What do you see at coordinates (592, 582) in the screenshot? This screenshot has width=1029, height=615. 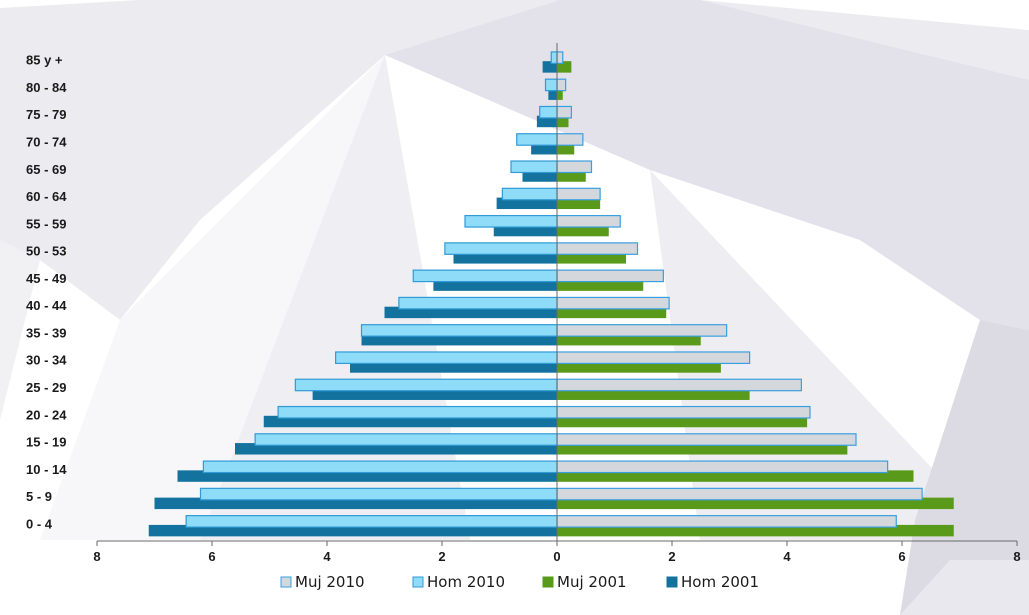 I see `legend-label-muj-2001: Muj 2001` at bounding box center [592, 582].